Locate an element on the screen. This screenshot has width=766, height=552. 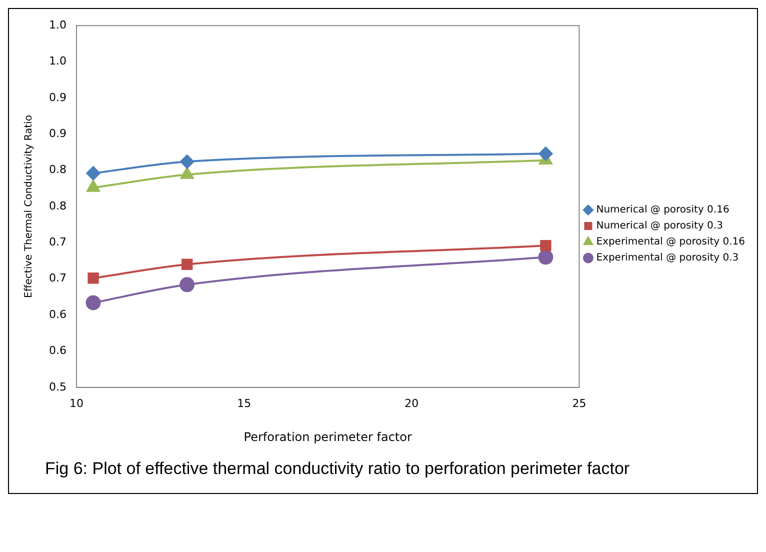
legend-label: Numerical @ porosity 0.3 is located at coordinates (659, 226).